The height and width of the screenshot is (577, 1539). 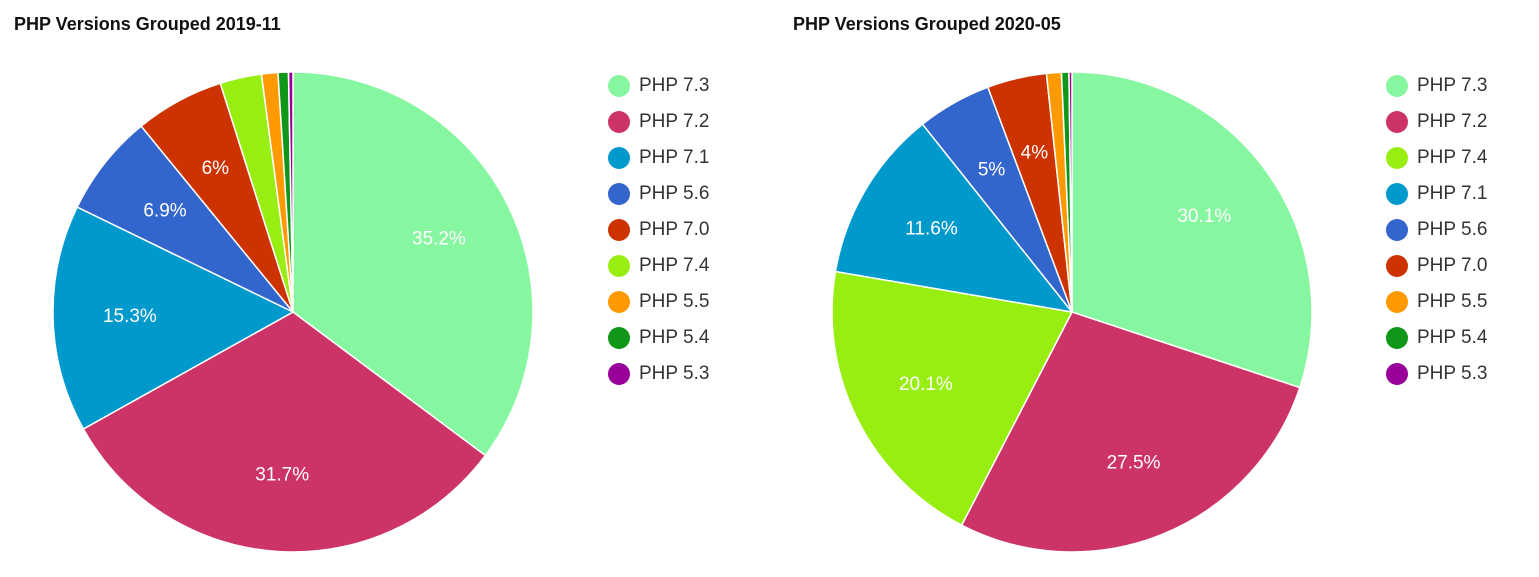 What do you see at coordinates (130, 316) in the screenshot?
I see `slice-label-php-7-1: 15.3%` at bounding box center [130, 316].